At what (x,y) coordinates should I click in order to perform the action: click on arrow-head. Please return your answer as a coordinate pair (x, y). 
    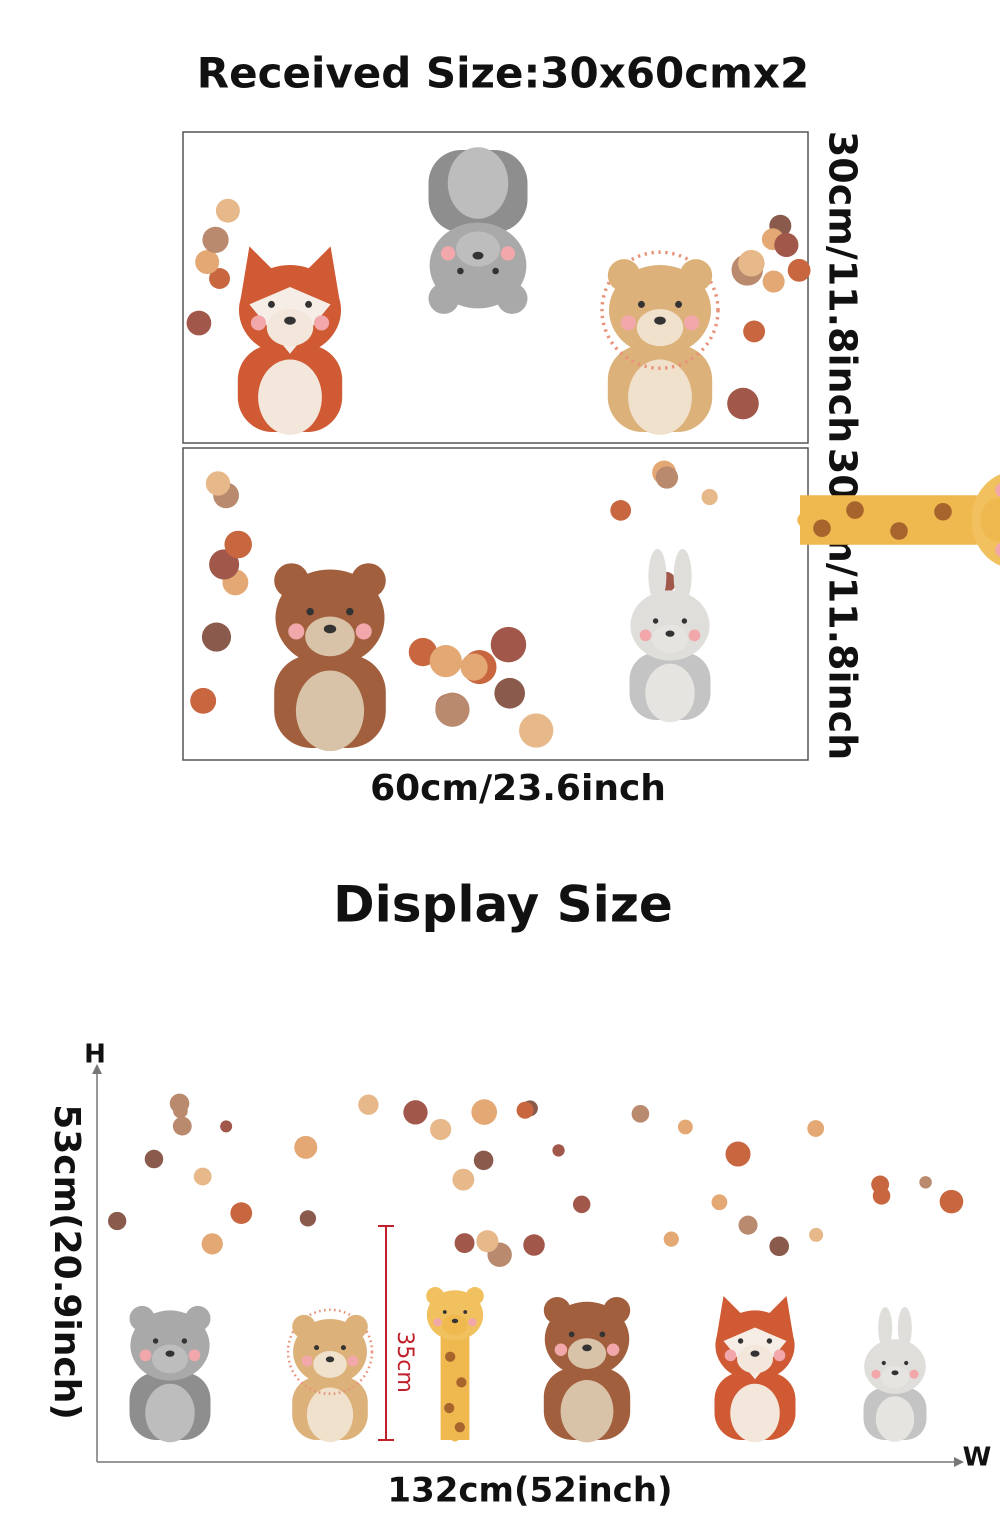
    Looking at the image, I should click on (959, 1462).